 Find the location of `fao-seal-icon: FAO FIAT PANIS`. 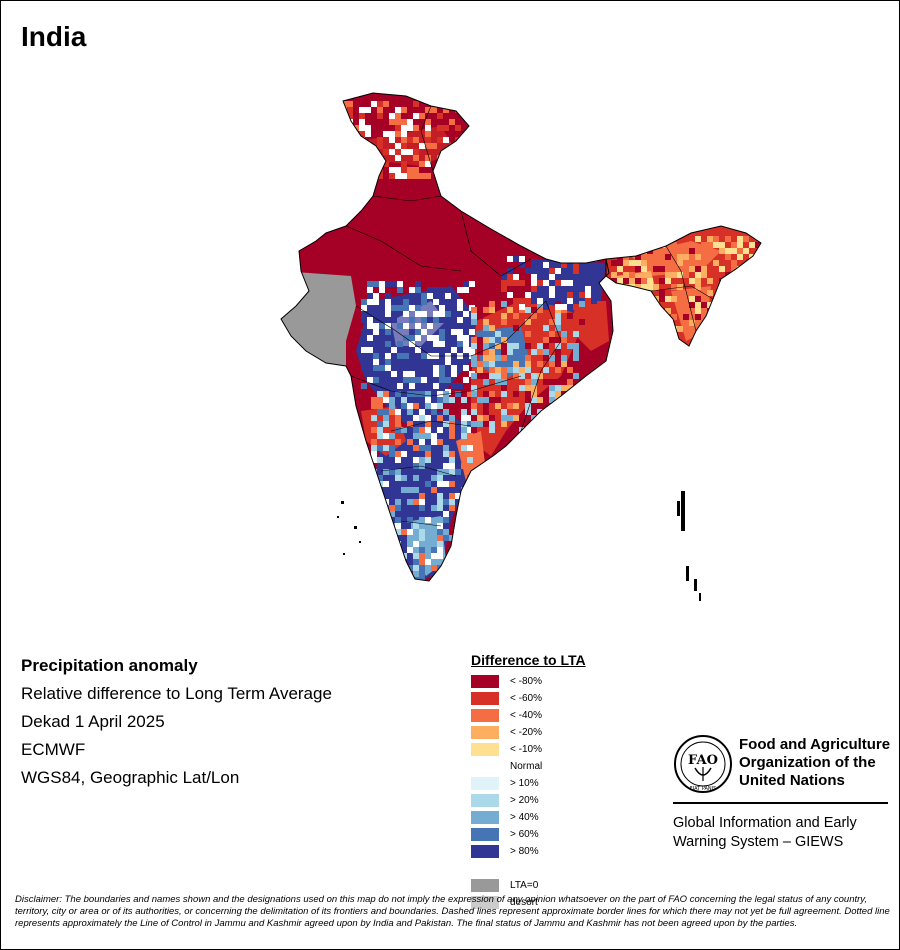

fao-seal-icon: FAO FIAT PANIS is located at coordinates (703, 764).